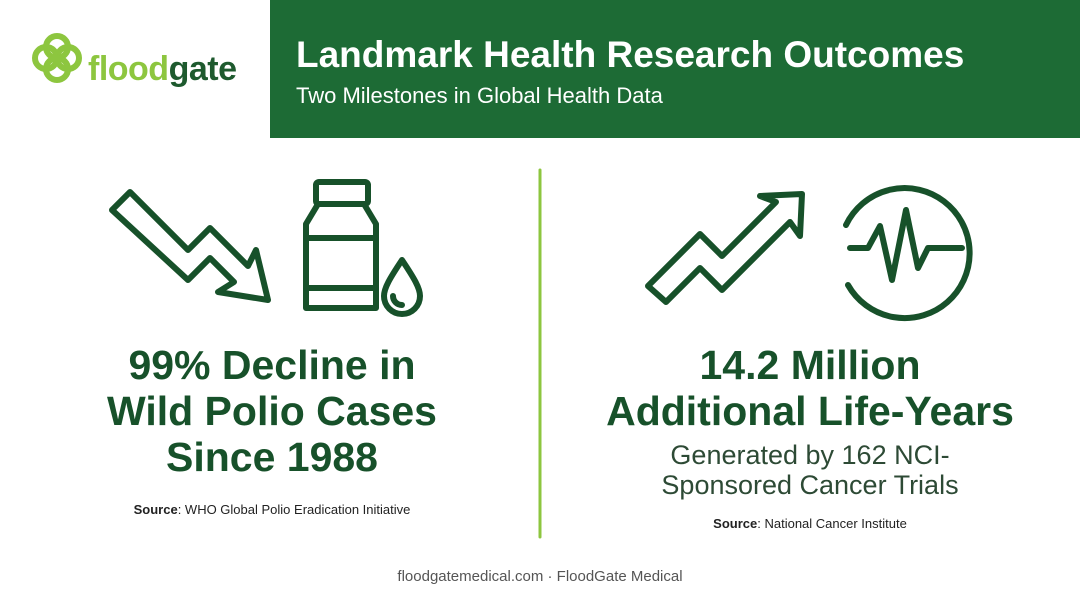  Describe the element at coordinates (128, 69) in the screenshot. I see `brand-part: flood` at that location.